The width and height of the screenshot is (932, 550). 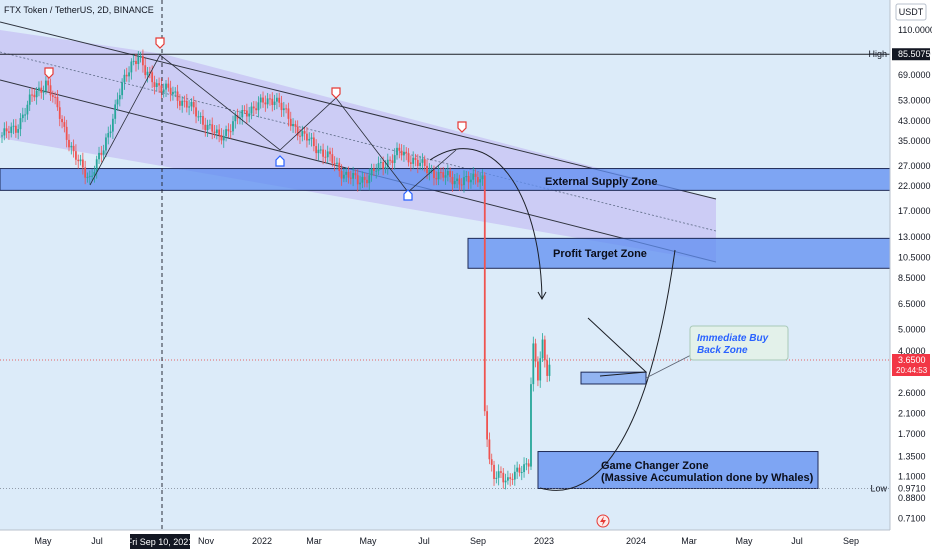 What do you see at coordinates (424, 541) in the screenshot?
I see `time-tick-label: Jul` at bounding box center [424, 541].